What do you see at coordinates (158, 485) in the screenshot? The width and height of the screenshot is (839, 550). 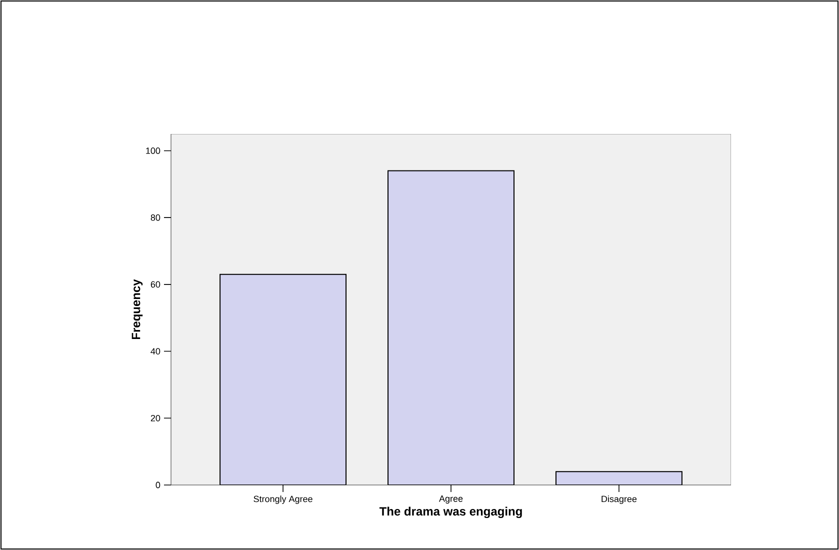 I see `y-tick-label: 0` at bounding box center [158, 485].